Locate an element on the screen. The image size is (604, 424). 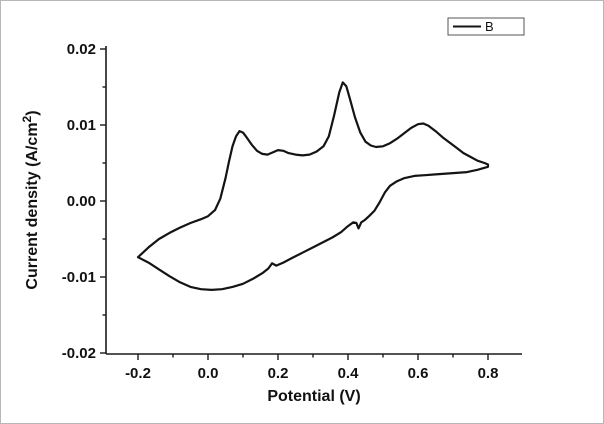
y-tick-label: 0.00 is located at coordinates (81, 201).